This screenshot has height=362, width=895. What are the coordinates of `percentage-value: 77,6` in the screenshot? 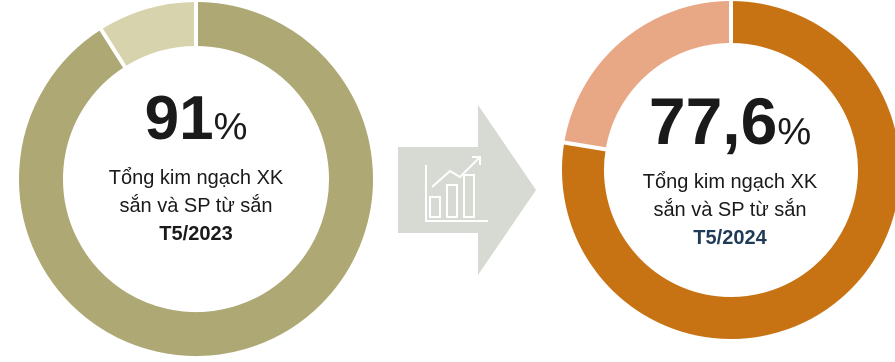 It's located at (713, 121).